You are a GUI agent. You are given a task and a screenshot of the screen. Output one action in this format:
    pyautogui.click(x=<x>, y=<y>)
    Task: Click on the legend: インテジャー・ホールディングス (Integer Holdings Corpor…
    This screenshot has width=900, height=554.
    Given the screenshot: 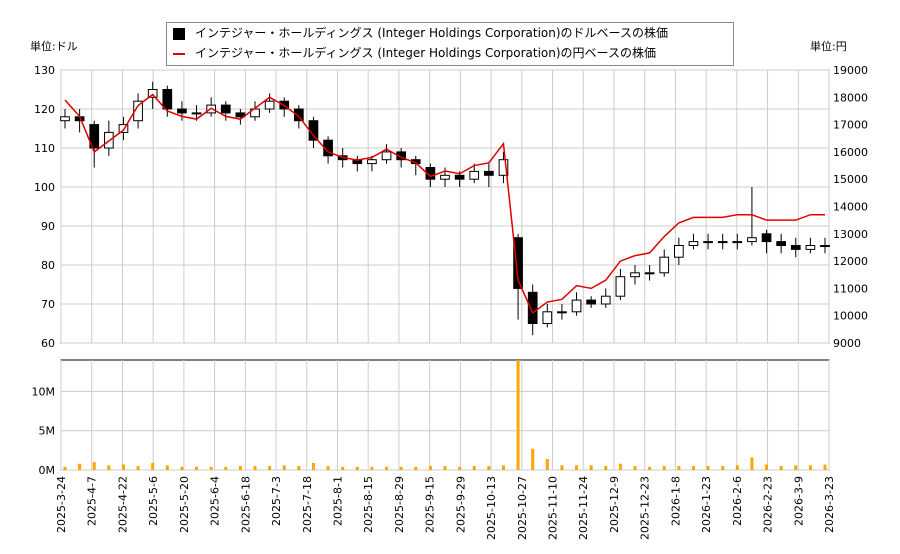 What is the action you would take?
    pyautogui.click(x=450, y=44)
    